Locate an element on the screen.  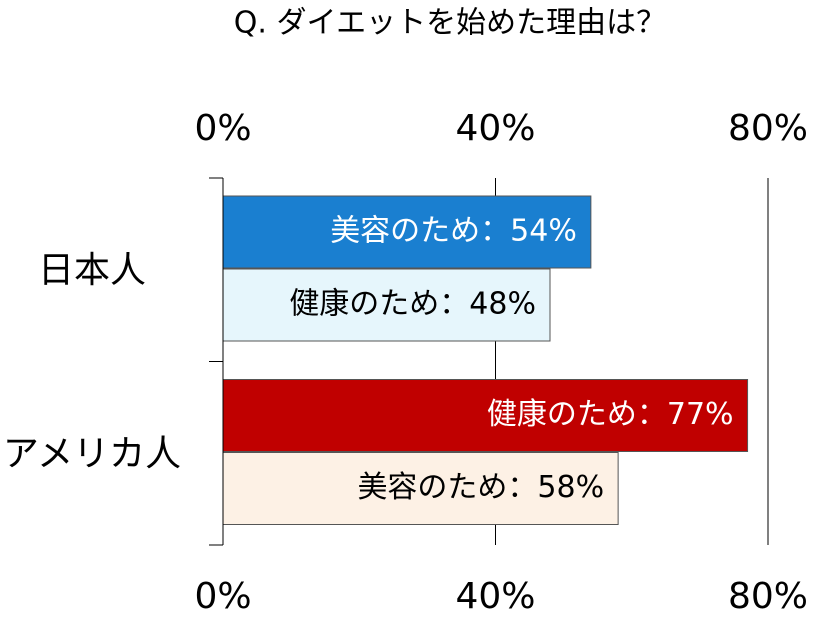
x-tick-label-bottom: 80% is located at coordinates (768, 596).